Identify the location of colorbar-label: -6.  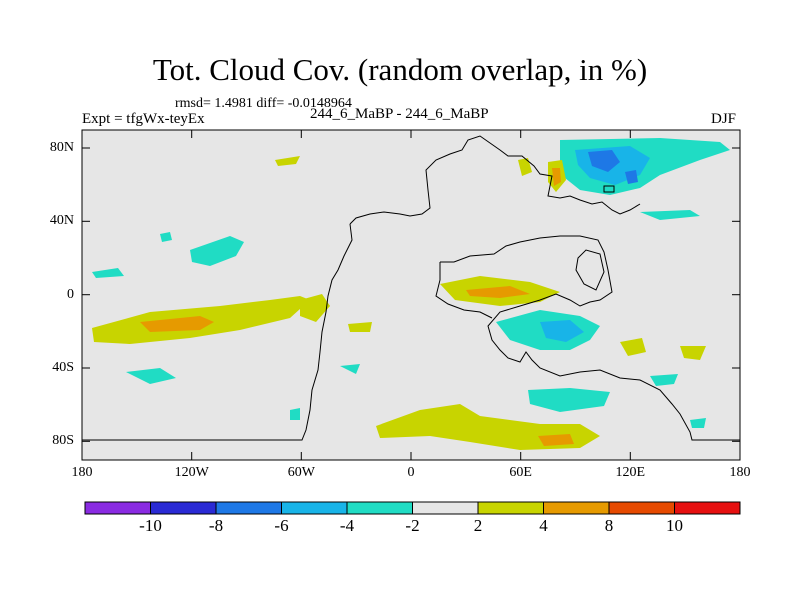
(281, 525).